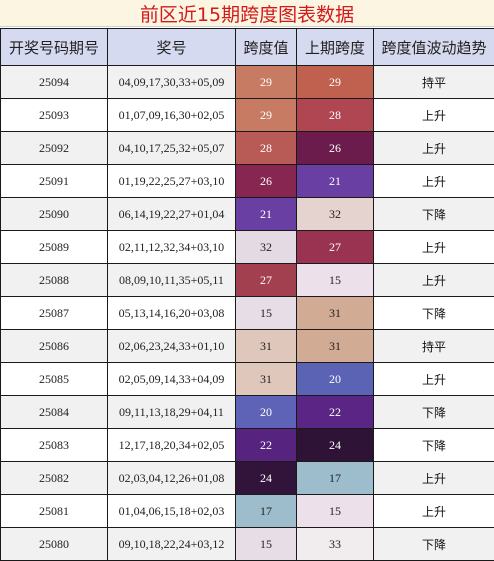 The width and height of the screenshot is (494, 561). Describe the element at coordinates (54, 379) in the screenshot. I see `period-cell: 25085` at that location.